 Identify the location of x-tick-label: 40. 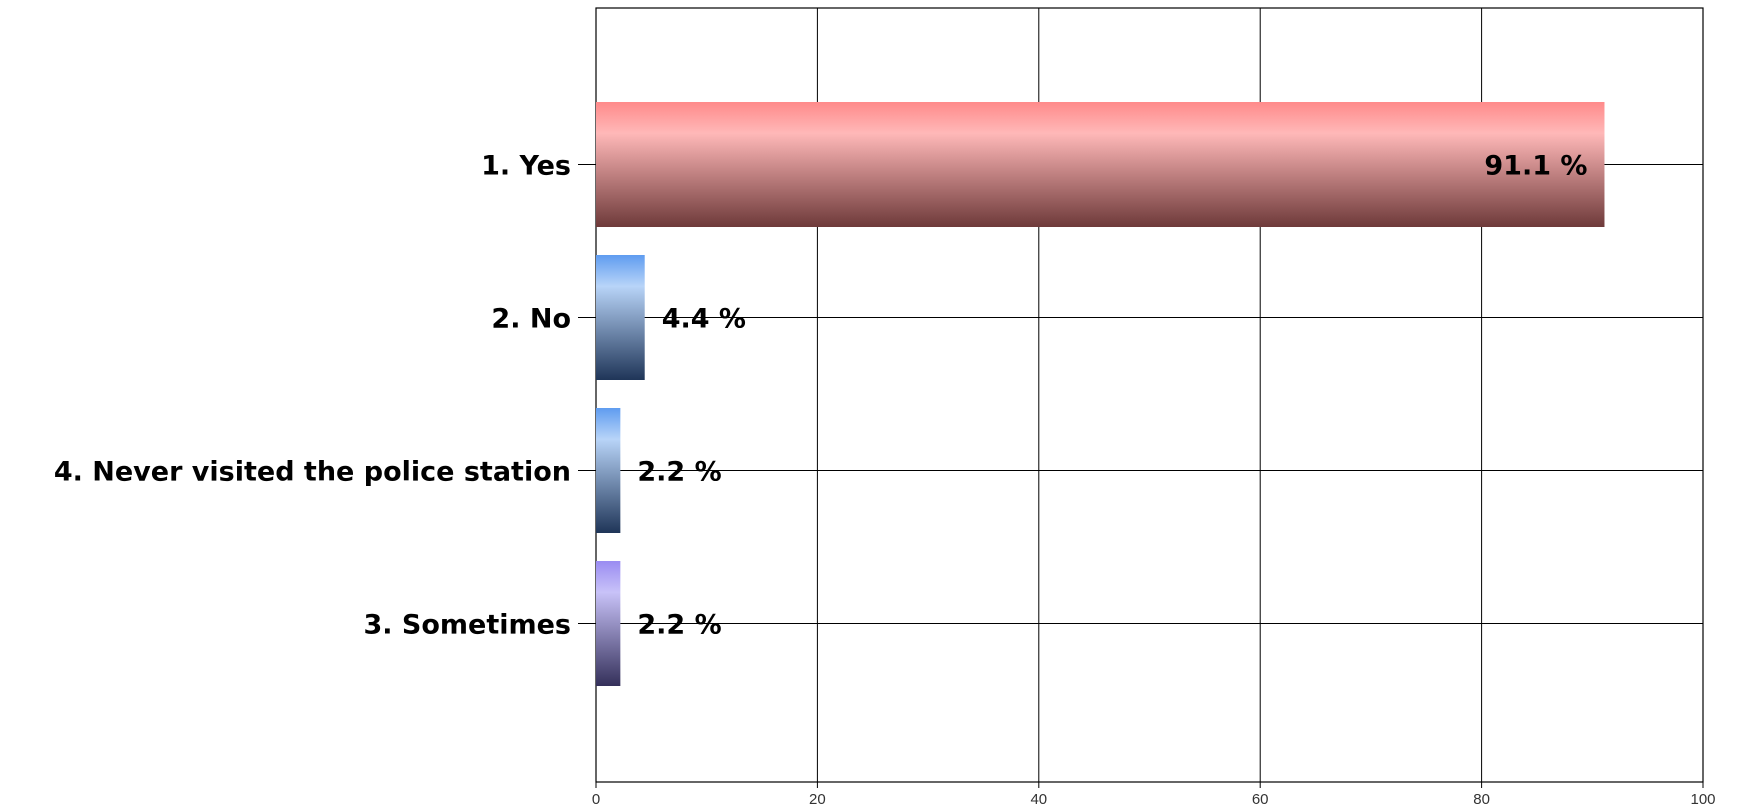
(1038, 799).